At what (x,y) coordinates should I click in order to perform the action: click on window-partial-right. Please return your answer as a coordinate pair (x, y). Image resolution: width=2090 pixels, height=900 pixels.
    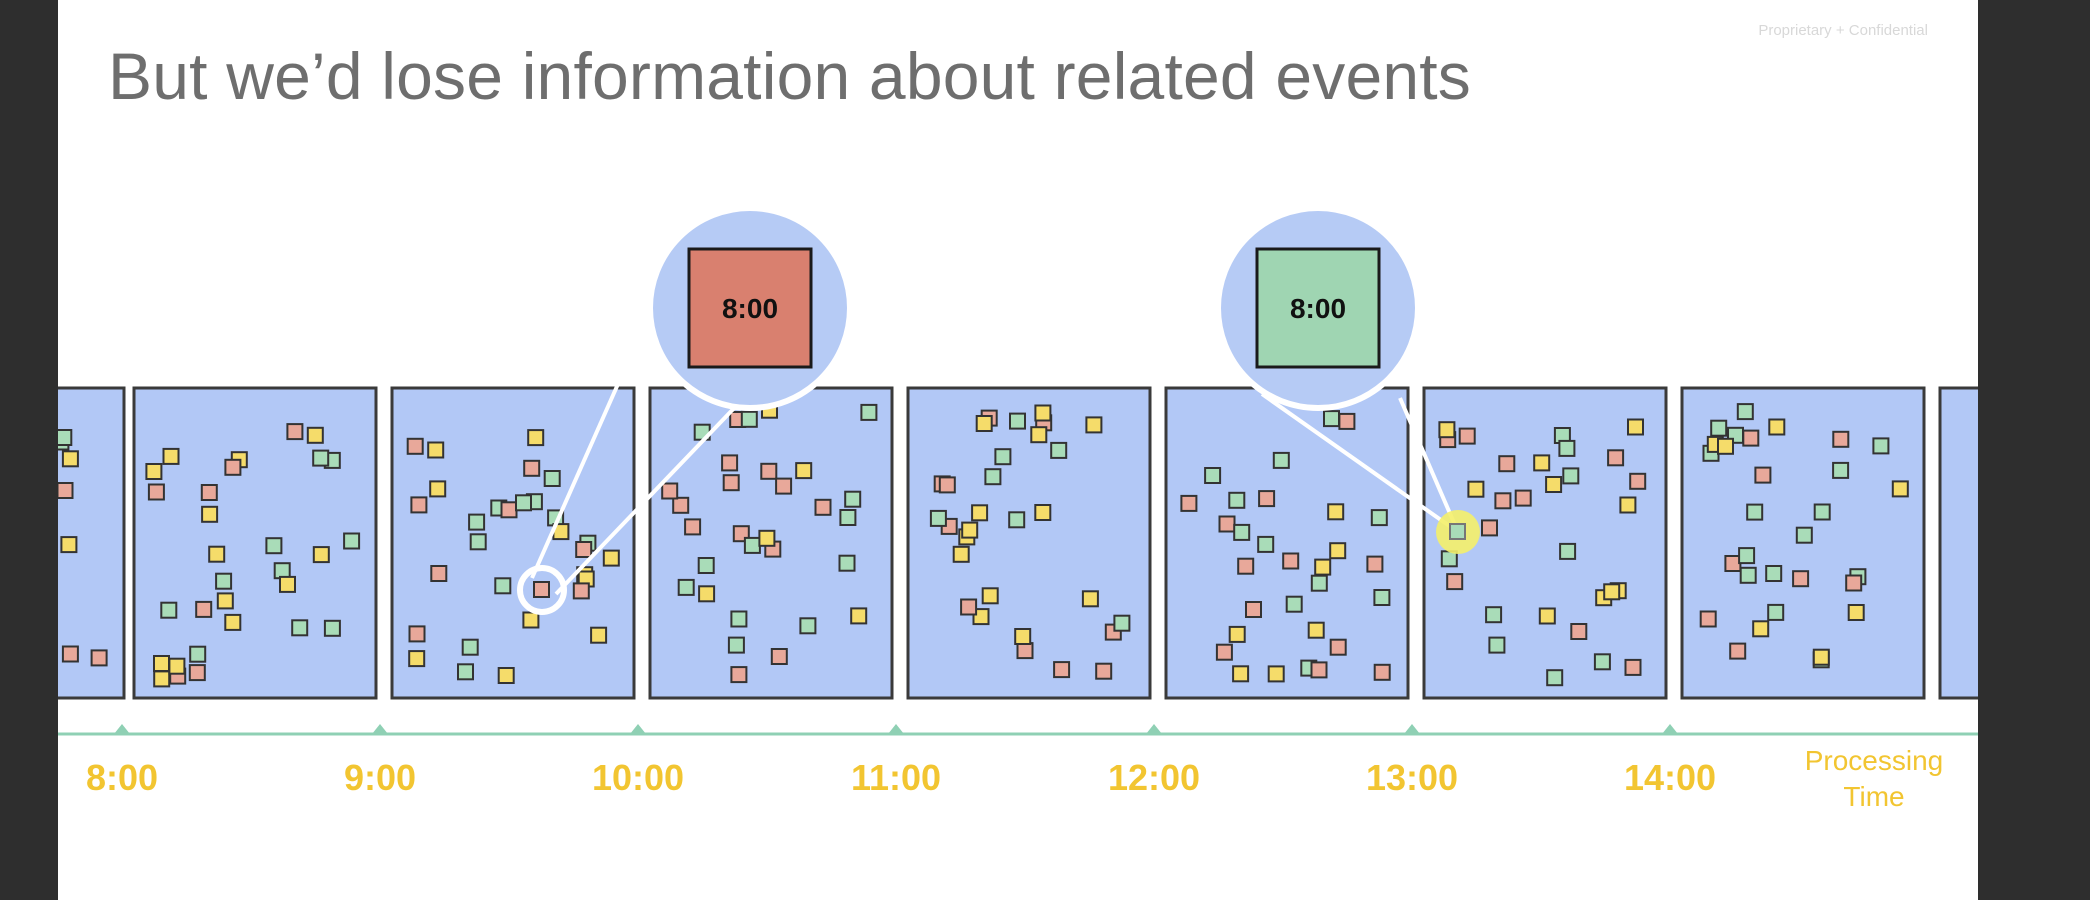
    Looking at the image, I should click on (1958, 543).